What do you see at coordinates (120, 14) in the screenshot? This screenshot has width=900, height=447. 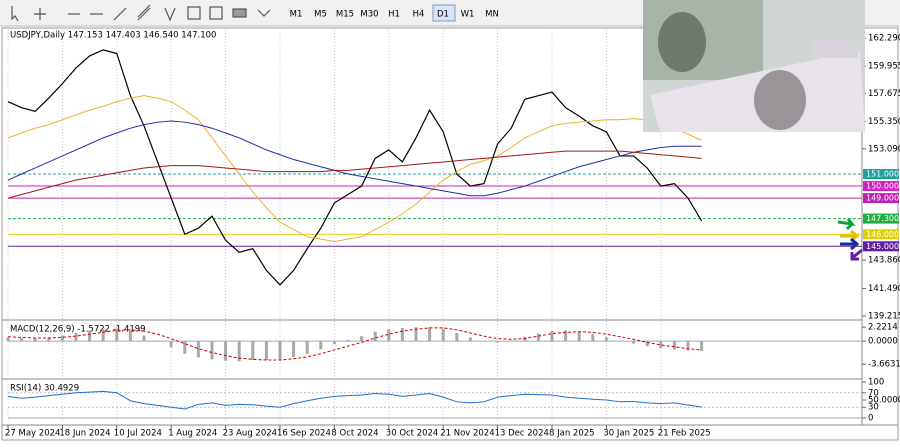 I see `trendline-tool` at bounding box center [120, 14].